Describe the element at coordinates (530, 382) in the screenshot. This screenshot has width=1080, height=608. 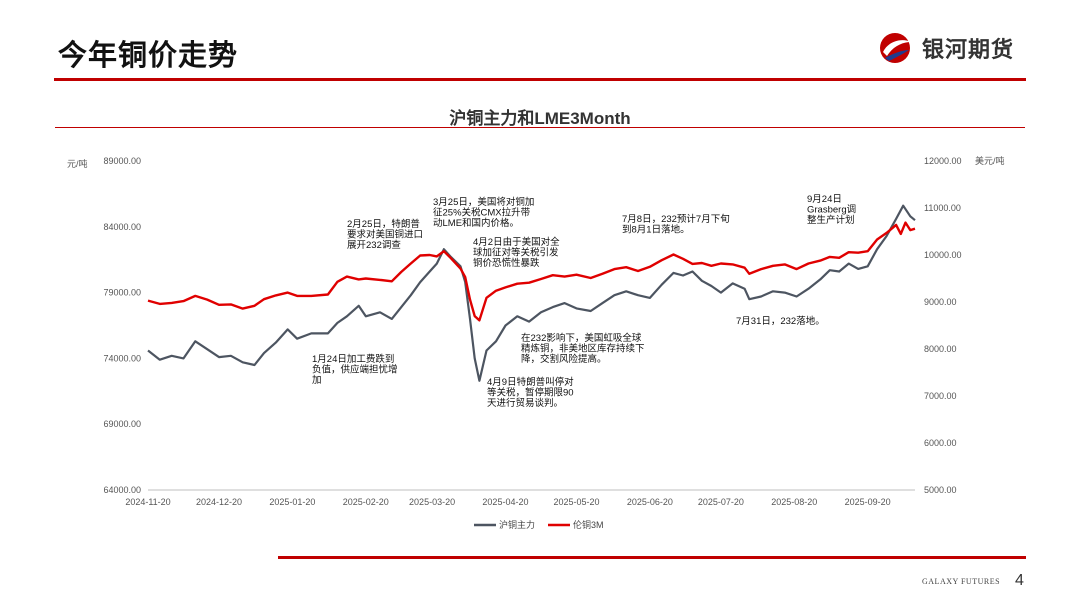
I see `annotation-5: 4月9日特朗普叫停对` at that location.